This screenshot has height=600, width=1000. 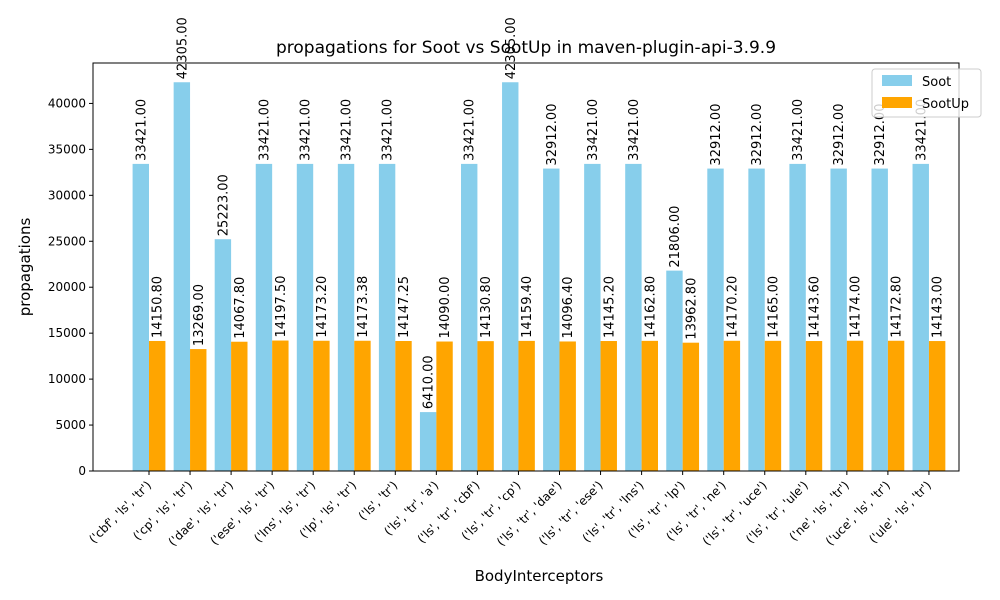 I want to click on data-label-sootup: 14165.00, so click(x=773, y=307).